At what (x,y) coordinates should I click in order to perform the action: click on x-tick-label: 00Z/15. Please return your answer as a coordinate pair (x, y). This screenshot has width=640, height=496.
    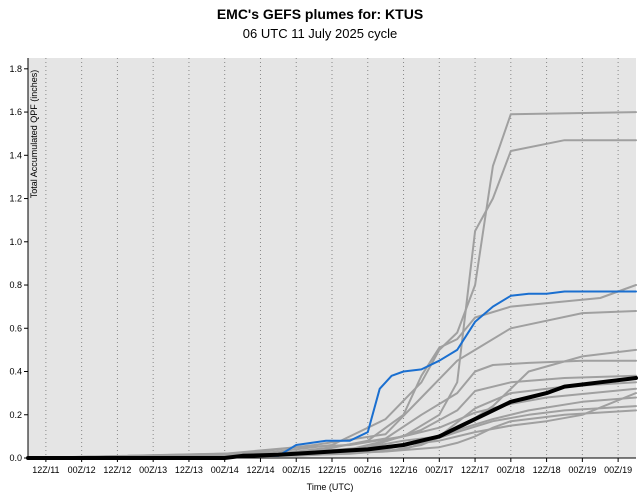
    Looking at the image, I should click on (296, 470).